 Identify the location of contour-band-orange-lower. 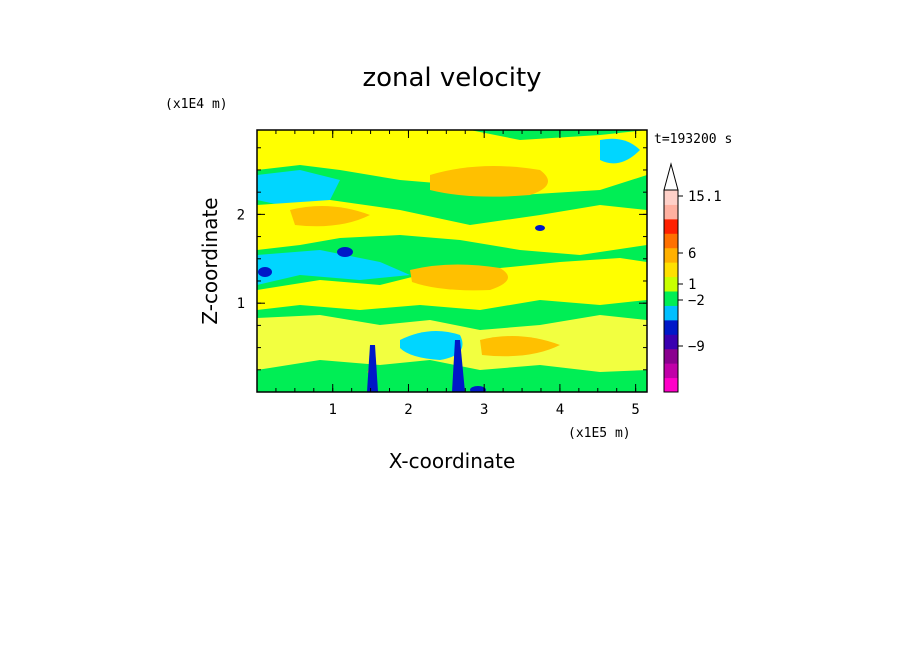
(520, 346).